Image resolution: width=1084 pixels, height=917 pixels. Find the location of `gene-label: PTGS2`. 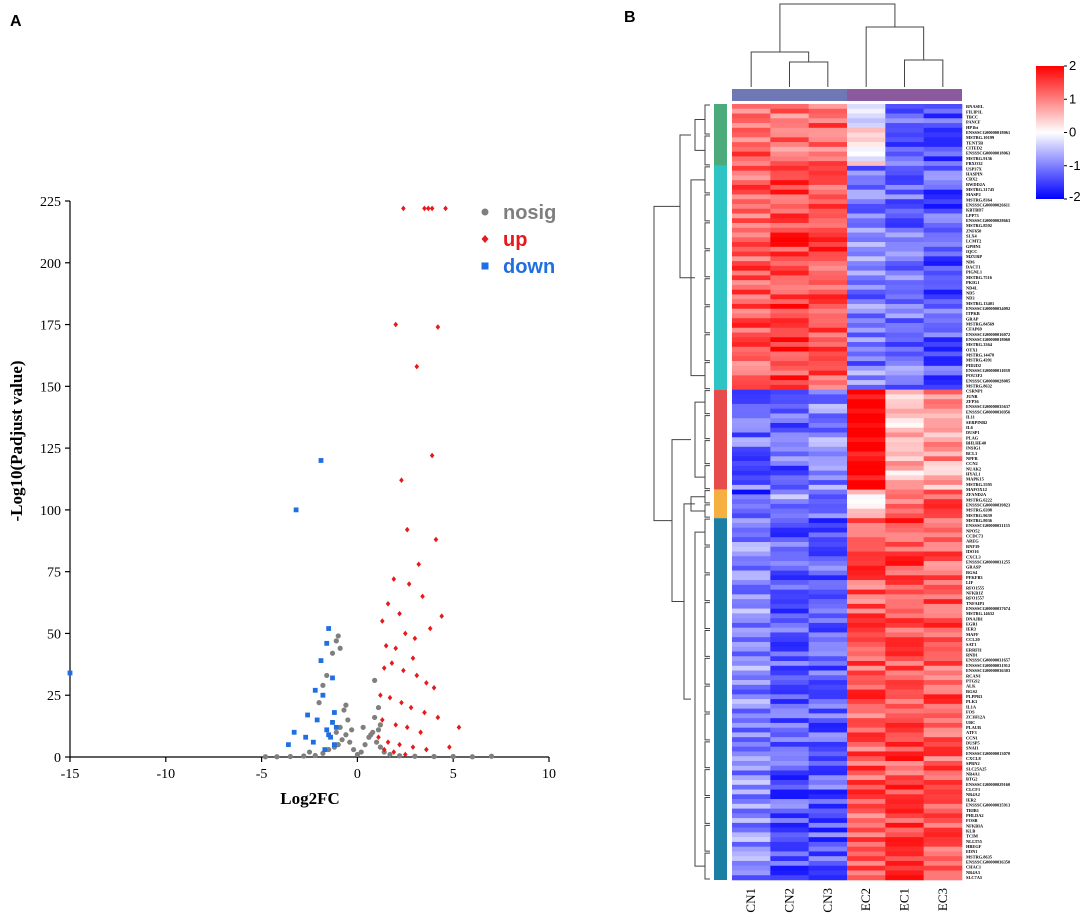

gene-label: PTGS2 is located at coordinates (973, 680).